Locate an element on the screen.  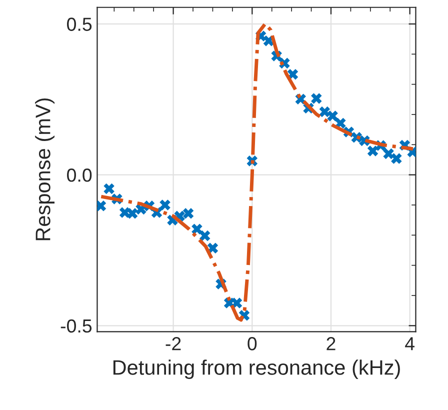
y-tick-label: 0.5 is located at coordinates (79, 24).